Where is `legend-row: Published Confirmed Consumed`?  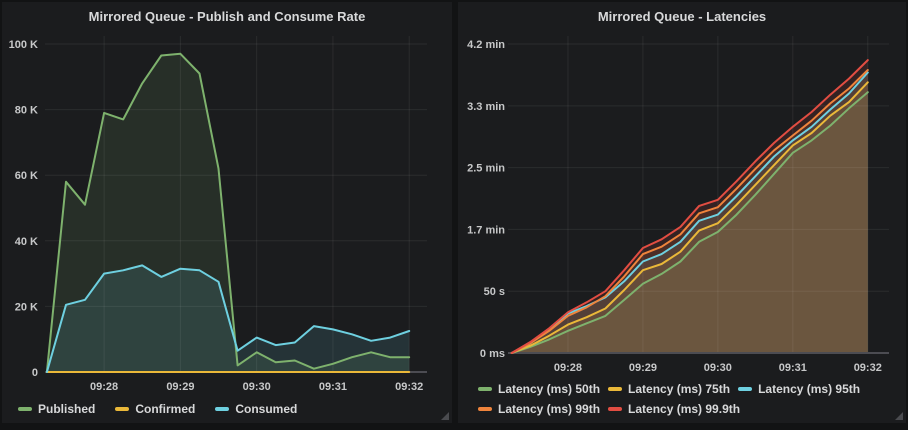
legend-row: Published Confirmed Consumed is located at coordinates (157, 409).